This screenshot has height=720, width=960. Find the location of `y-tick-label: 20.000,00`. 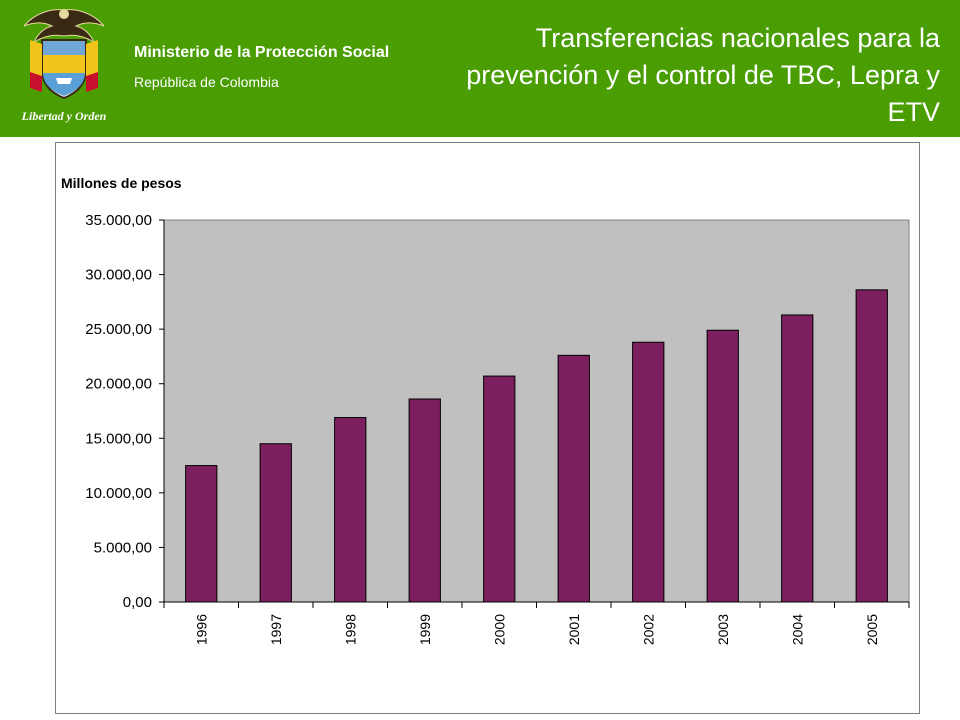

y-tick-label: 20.000,00 is located at coordinates (118, 384).